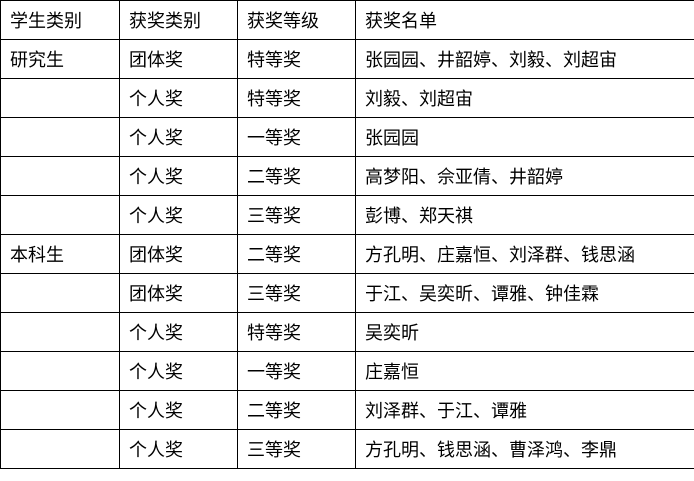  I want to click on table-row: 个人奖 一等奖 庄嘉恒, so click(347, 371).